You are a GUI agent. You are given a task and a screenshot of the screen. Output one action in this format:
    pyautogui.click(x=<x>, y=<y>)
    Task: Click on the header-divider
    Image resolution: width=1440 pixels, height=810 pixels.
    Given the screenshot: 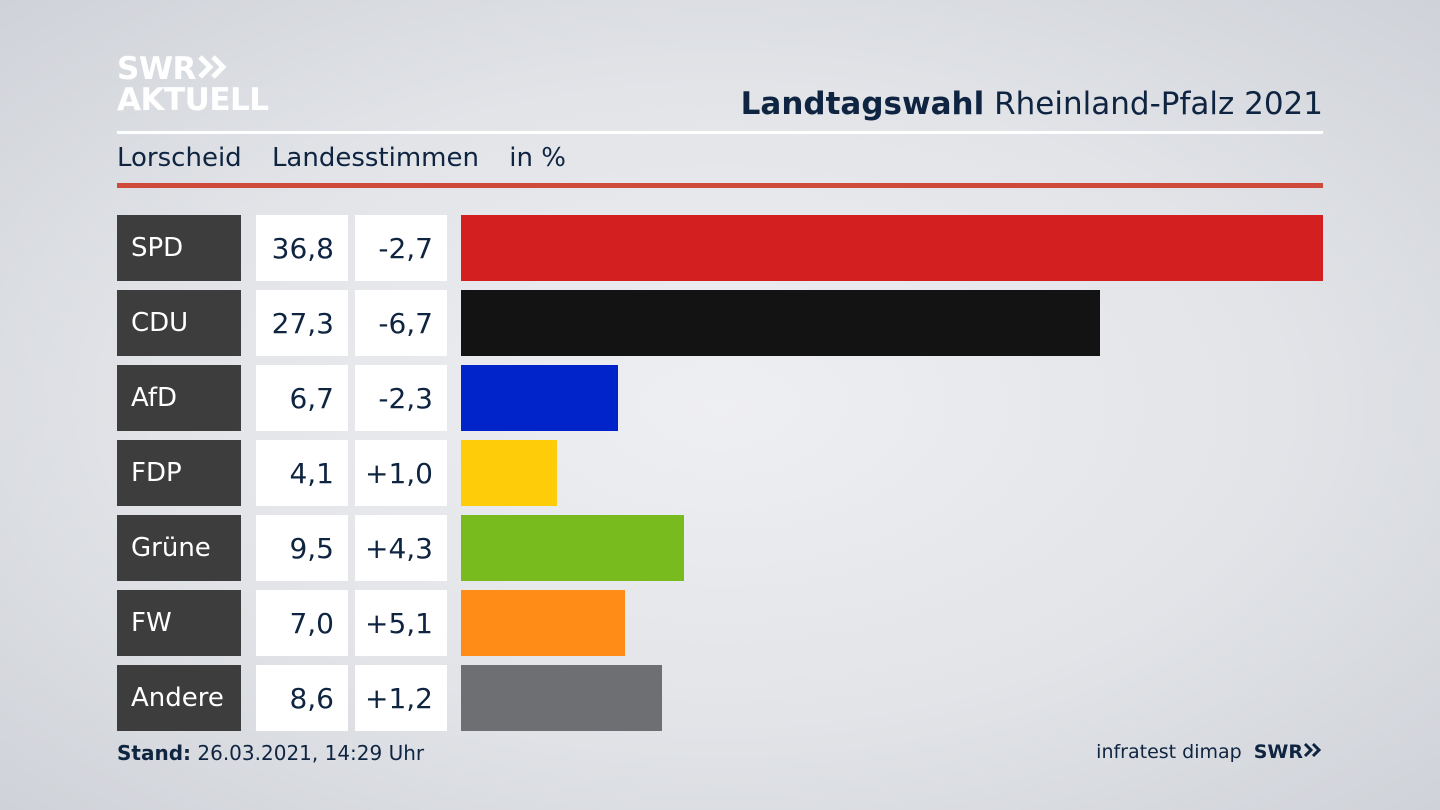 What is the action you would take?
    pyautogui.click(x=720, y=132)
    